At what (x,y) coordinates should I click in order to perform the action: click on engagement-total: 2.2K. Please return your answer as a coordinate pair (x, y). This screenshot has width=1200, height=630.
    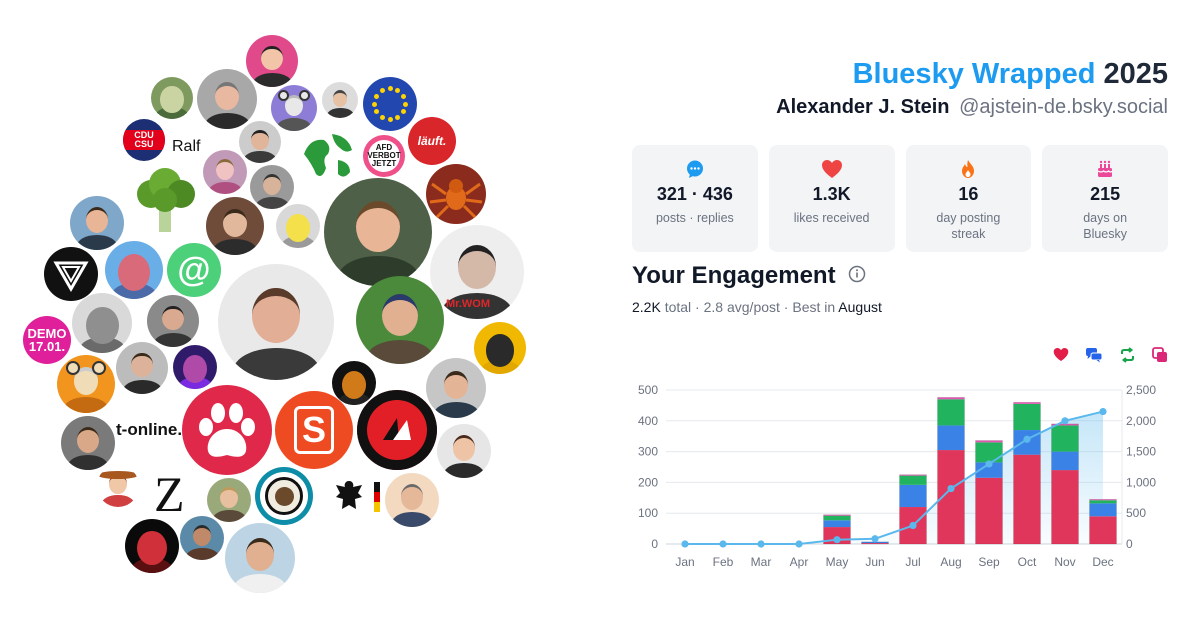
    Looking at the image, I should click on (646, 307).